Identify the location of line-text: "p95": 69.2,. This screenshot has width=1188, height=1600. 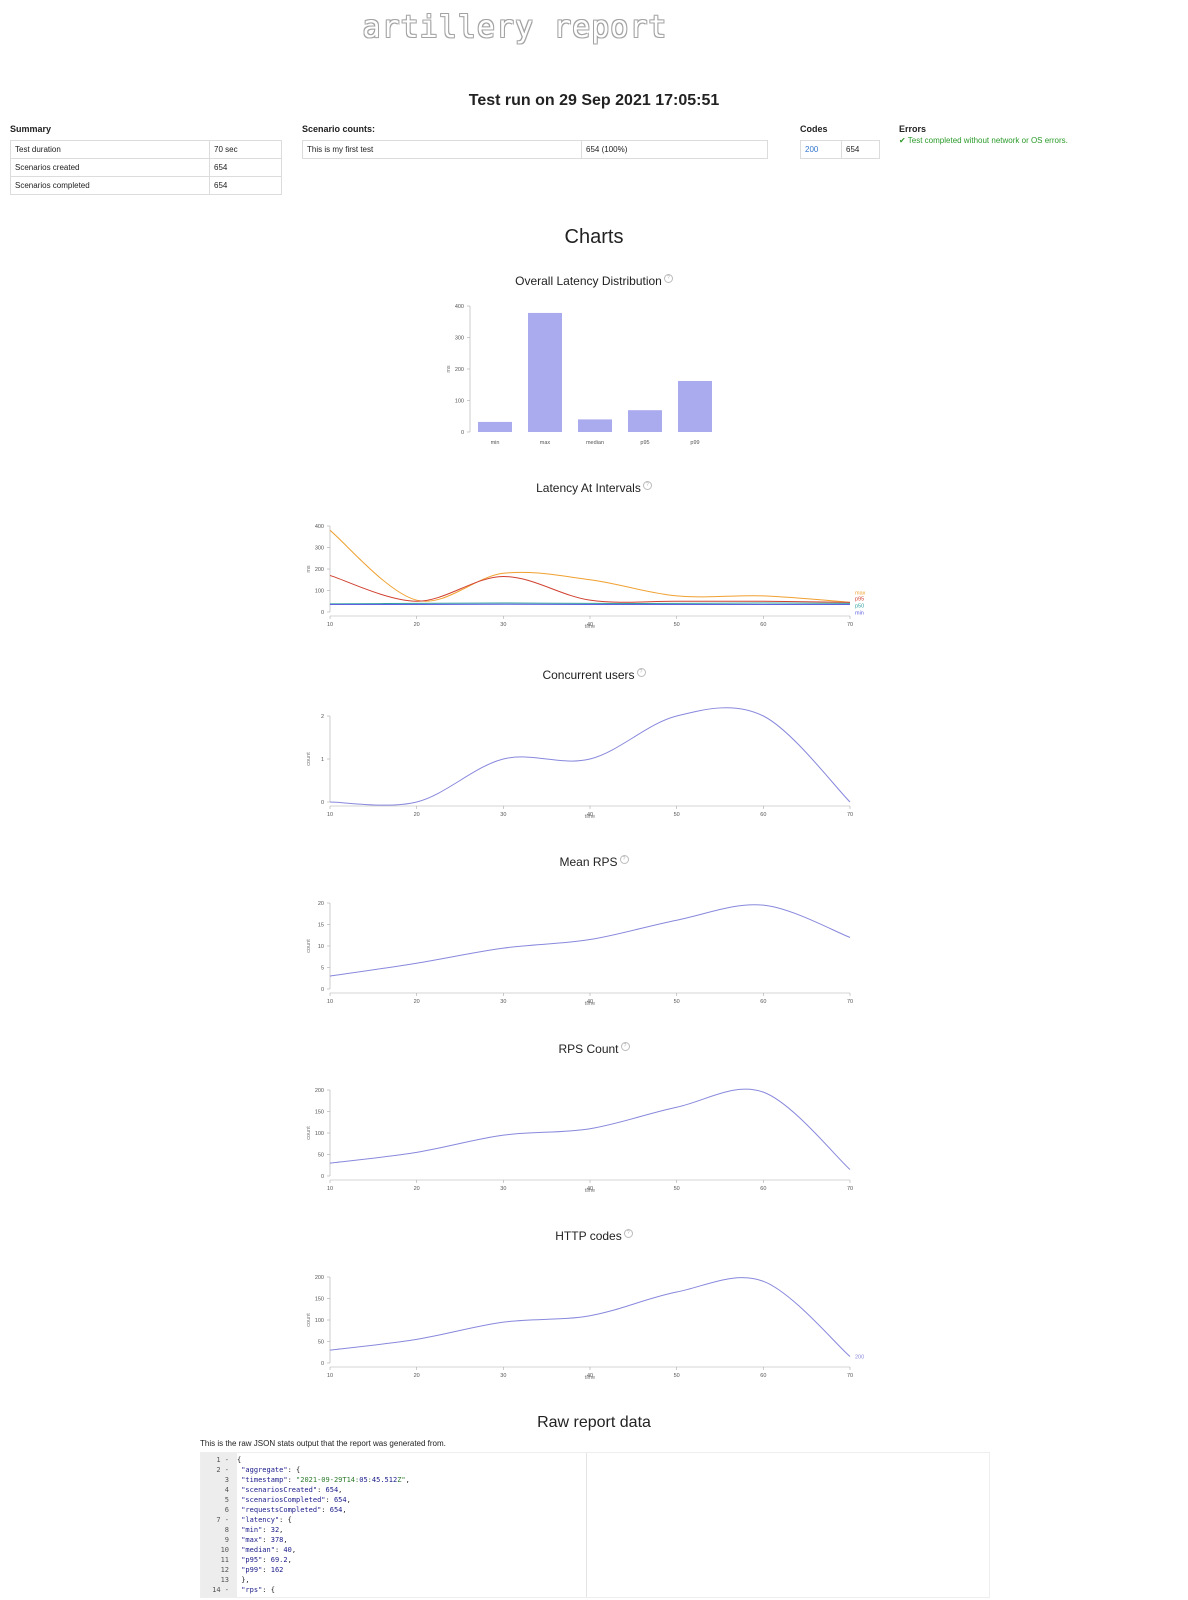
(266, 1560).